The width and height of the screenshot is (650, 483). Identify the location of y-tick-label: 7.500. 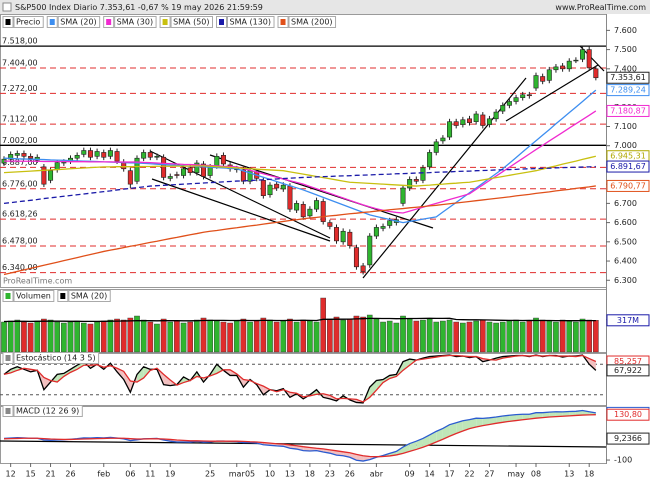
(625, 49).